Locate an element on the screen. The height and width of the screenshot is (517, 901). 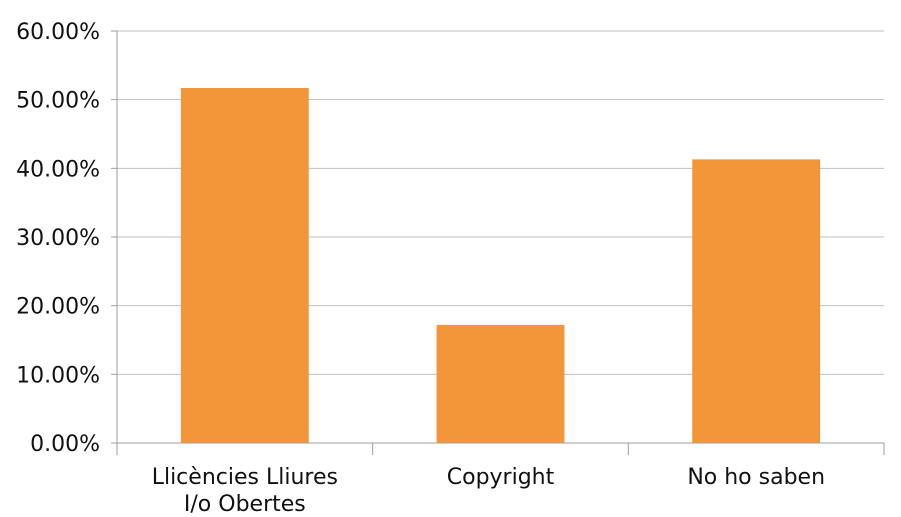
x-category-label: No ho saben is located at coordinates (756, 477).